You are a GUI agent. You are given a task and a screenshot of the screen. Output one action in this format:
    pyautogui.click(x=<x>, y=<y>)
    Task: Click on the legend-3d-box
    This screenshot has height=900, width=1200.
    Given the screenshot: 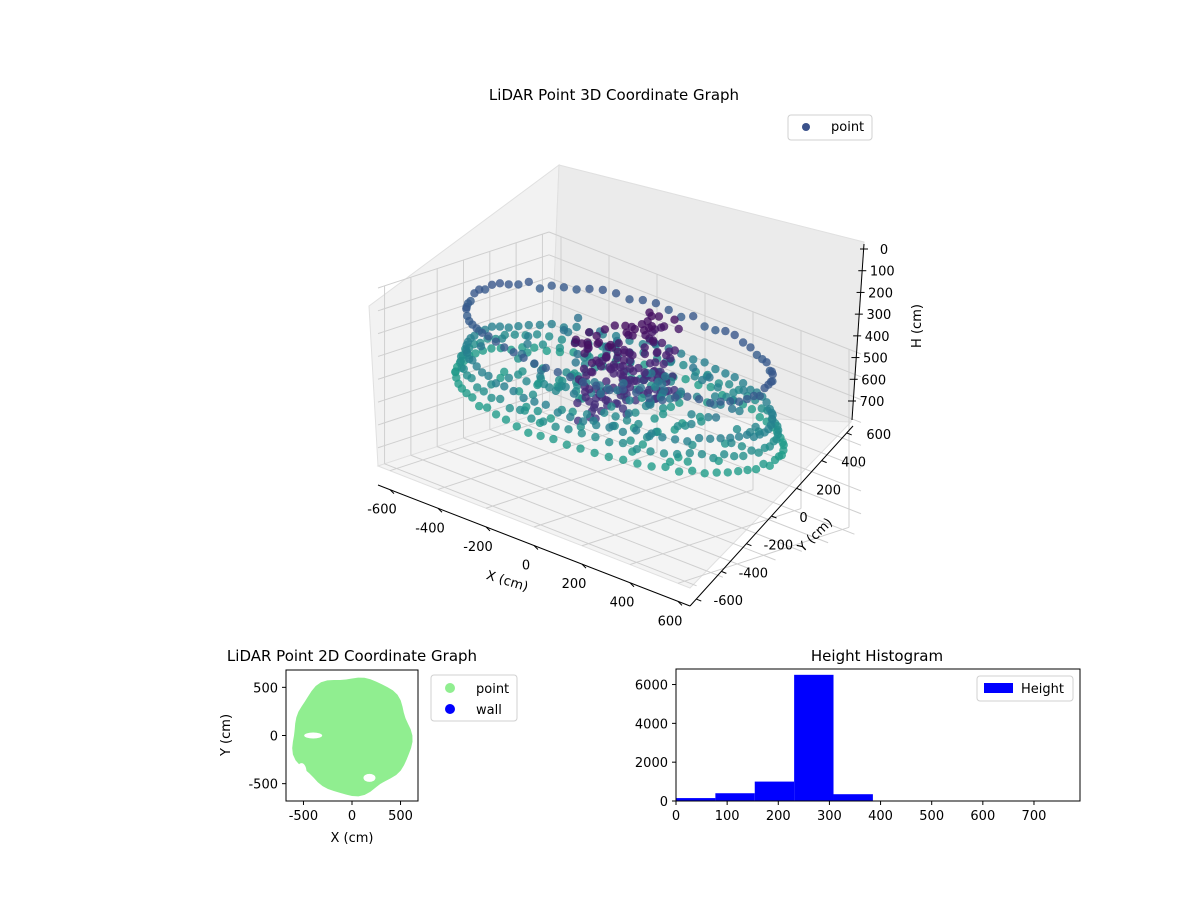 What is the action you would take?
    pyautogui.click(x=830, y=127)
    